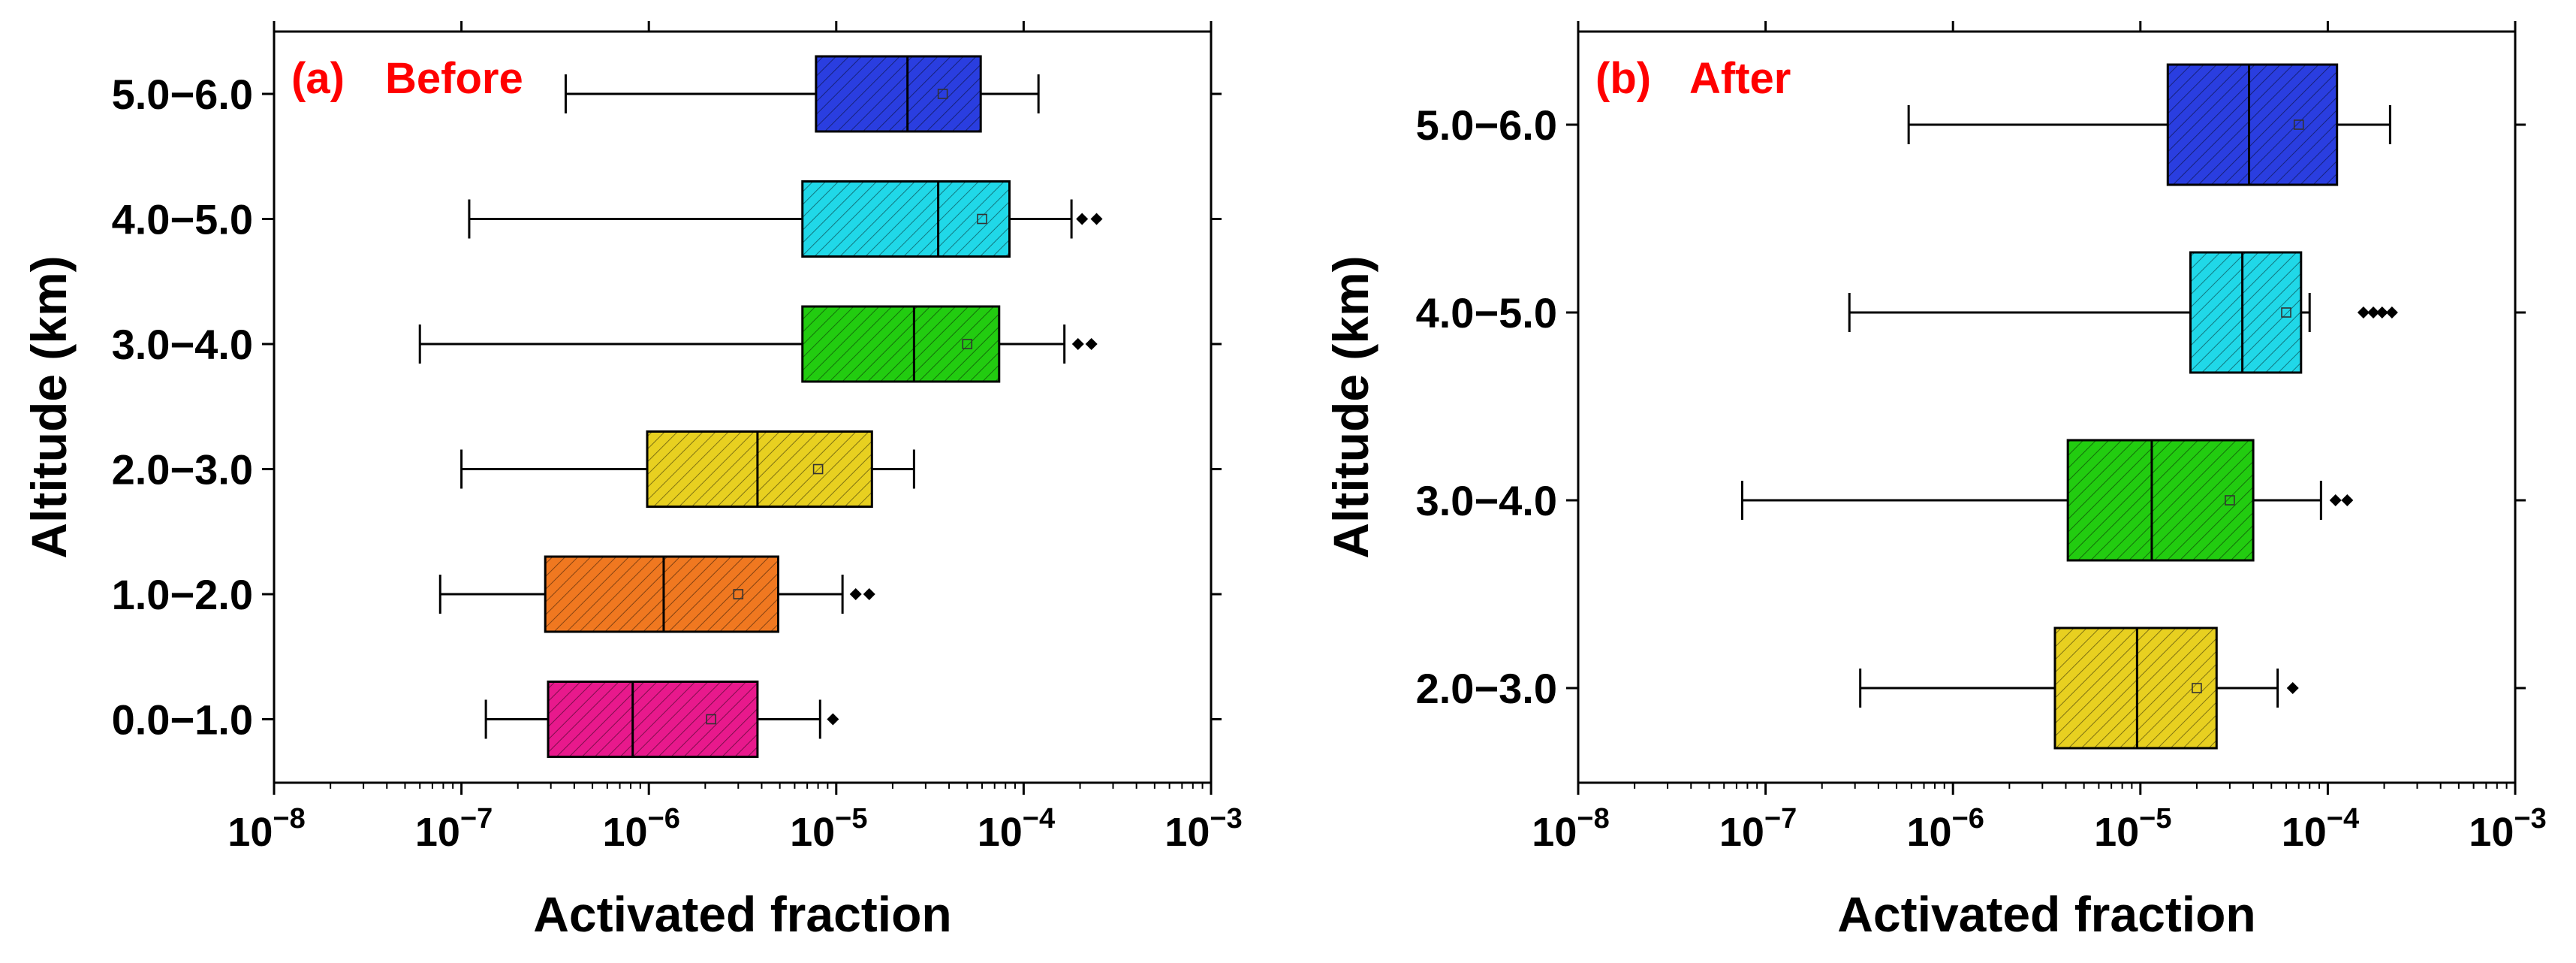  I want to click on y-tick-label: 0.0−1.0, so click(182, 720).